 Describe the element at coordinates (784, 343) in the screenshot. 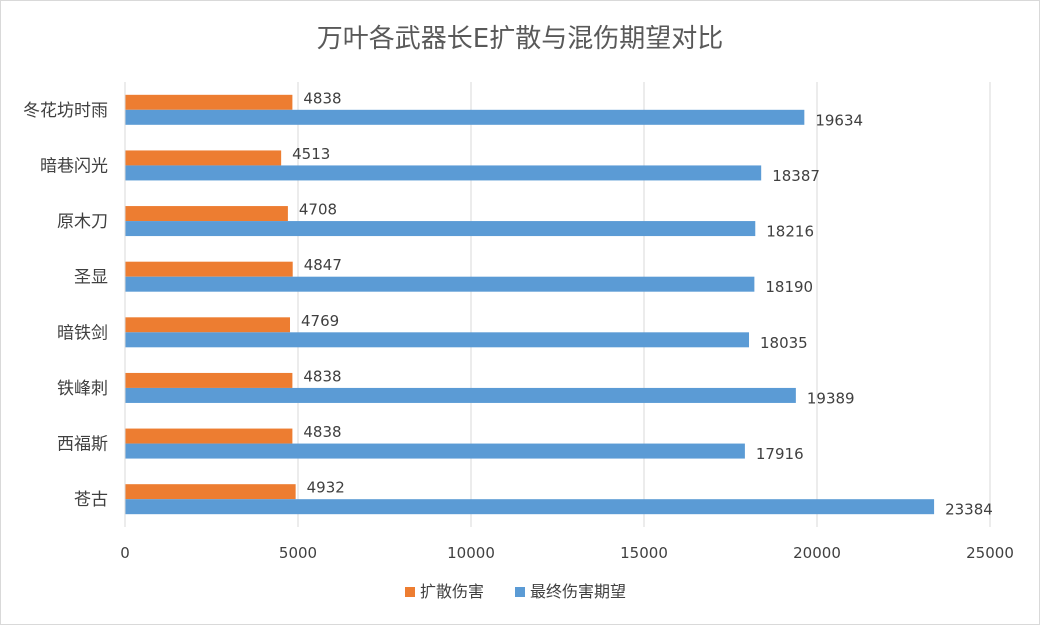

I see `data-label: 18035` at that location.